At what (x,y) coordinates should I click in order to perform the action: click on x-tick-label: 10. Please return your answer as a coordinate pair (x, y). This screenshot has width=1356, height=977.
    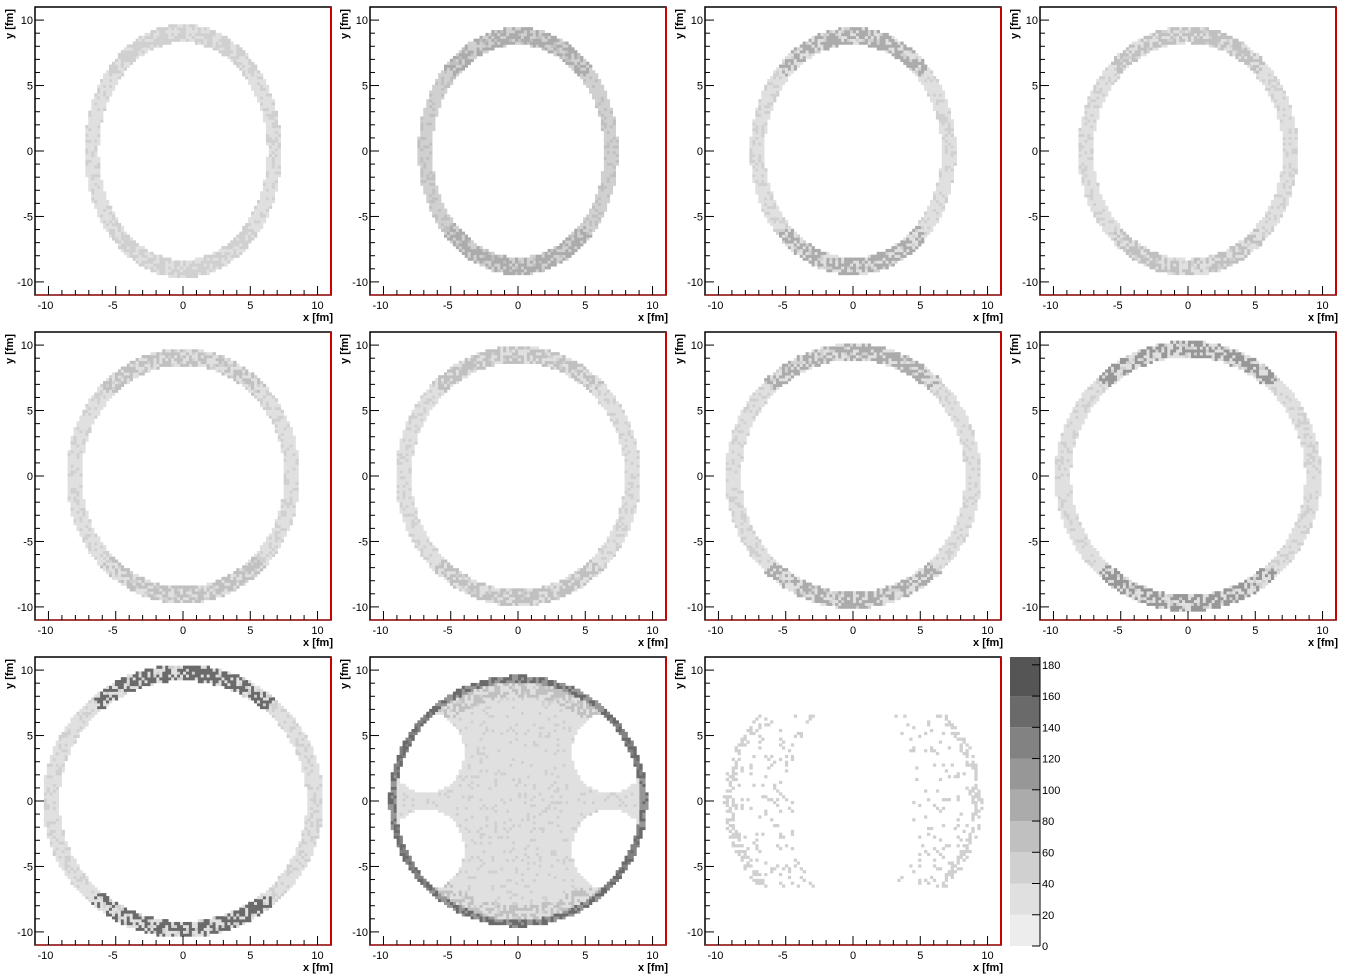
    Looking at the image, I should click on (652, 306).